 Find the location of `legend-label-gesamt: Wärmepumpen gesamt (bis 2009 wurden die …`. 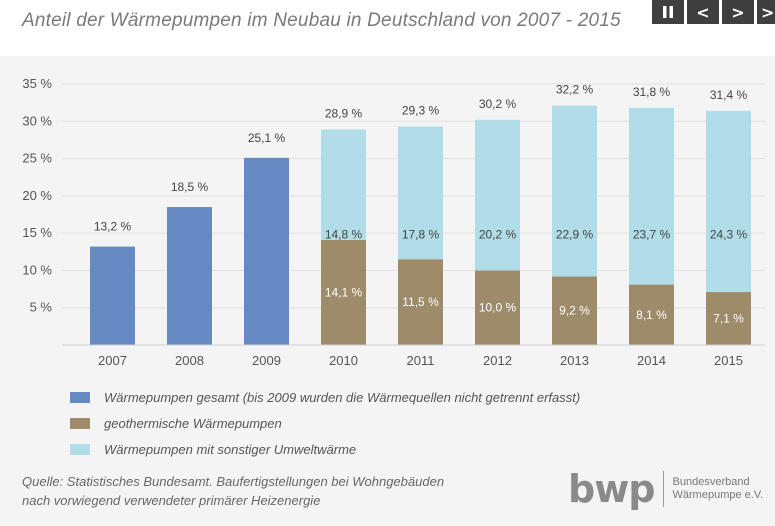

legend-label-gesamt: Wärmepumpen gesamt (bis 2009 wurden die … is located at coordinates (342, 397).